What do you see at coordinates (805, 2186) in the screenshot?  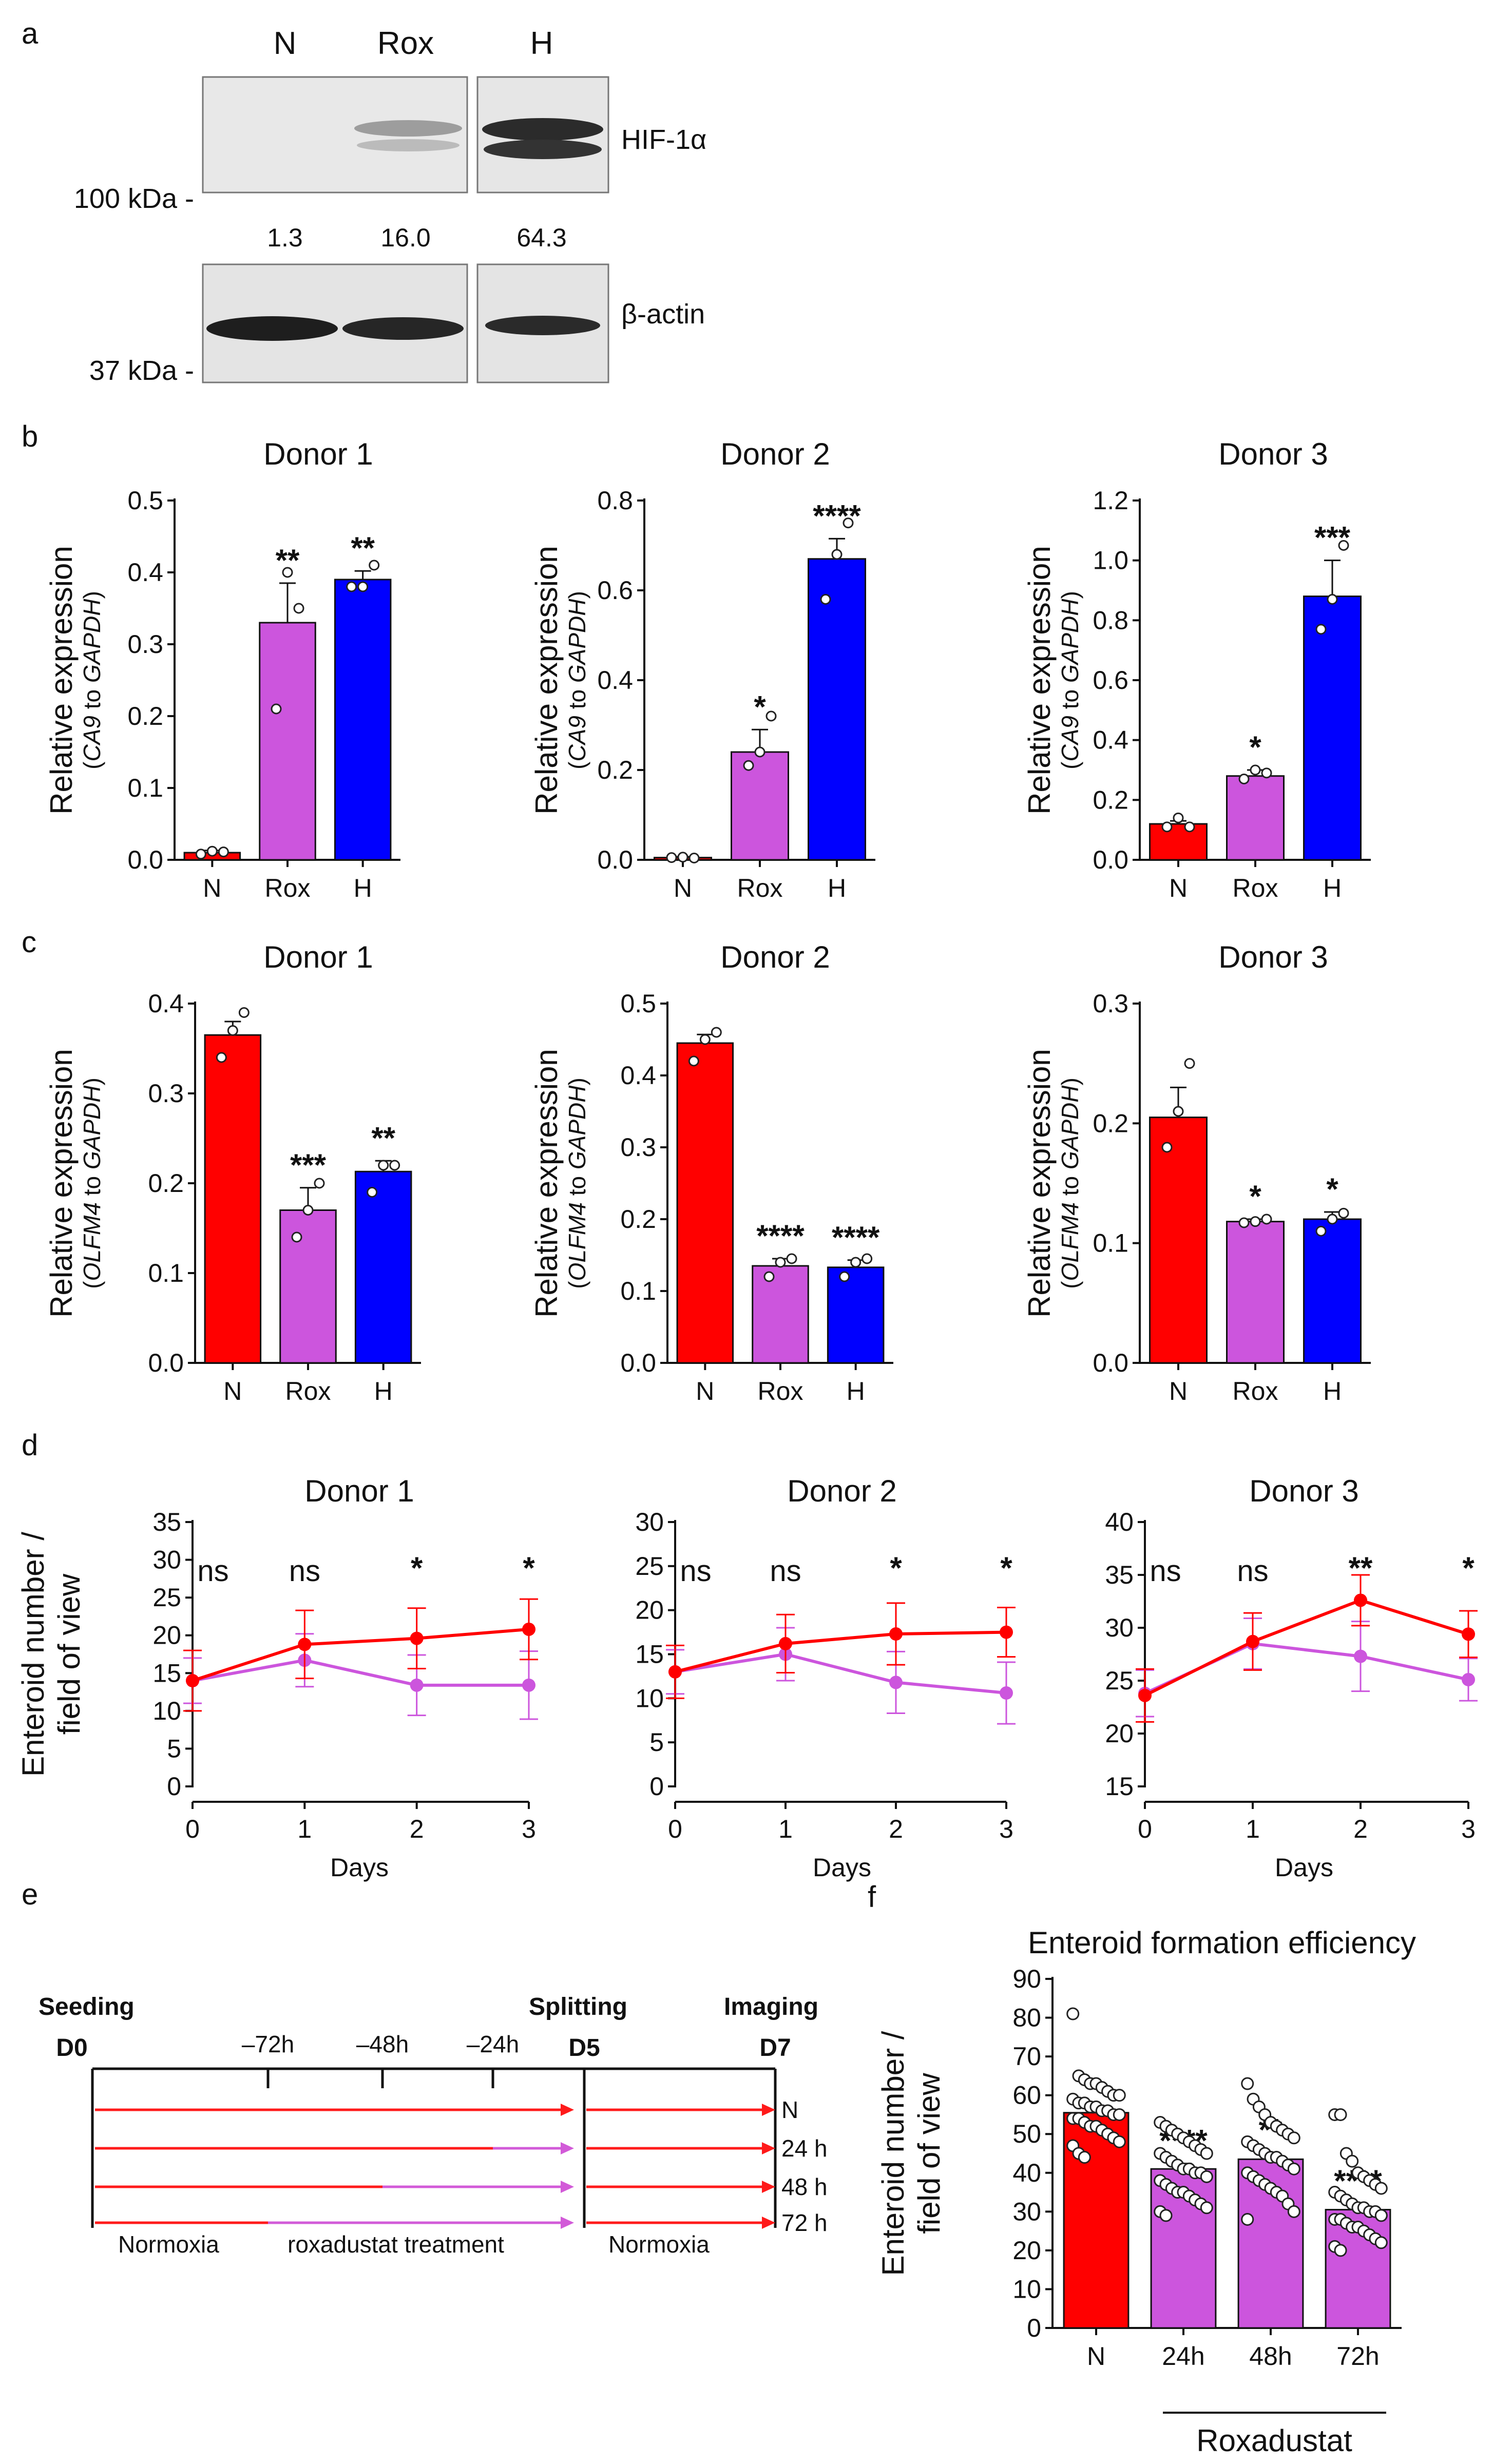 I see `row-label-48h: 48 h` at bounding box center [805, 2186].